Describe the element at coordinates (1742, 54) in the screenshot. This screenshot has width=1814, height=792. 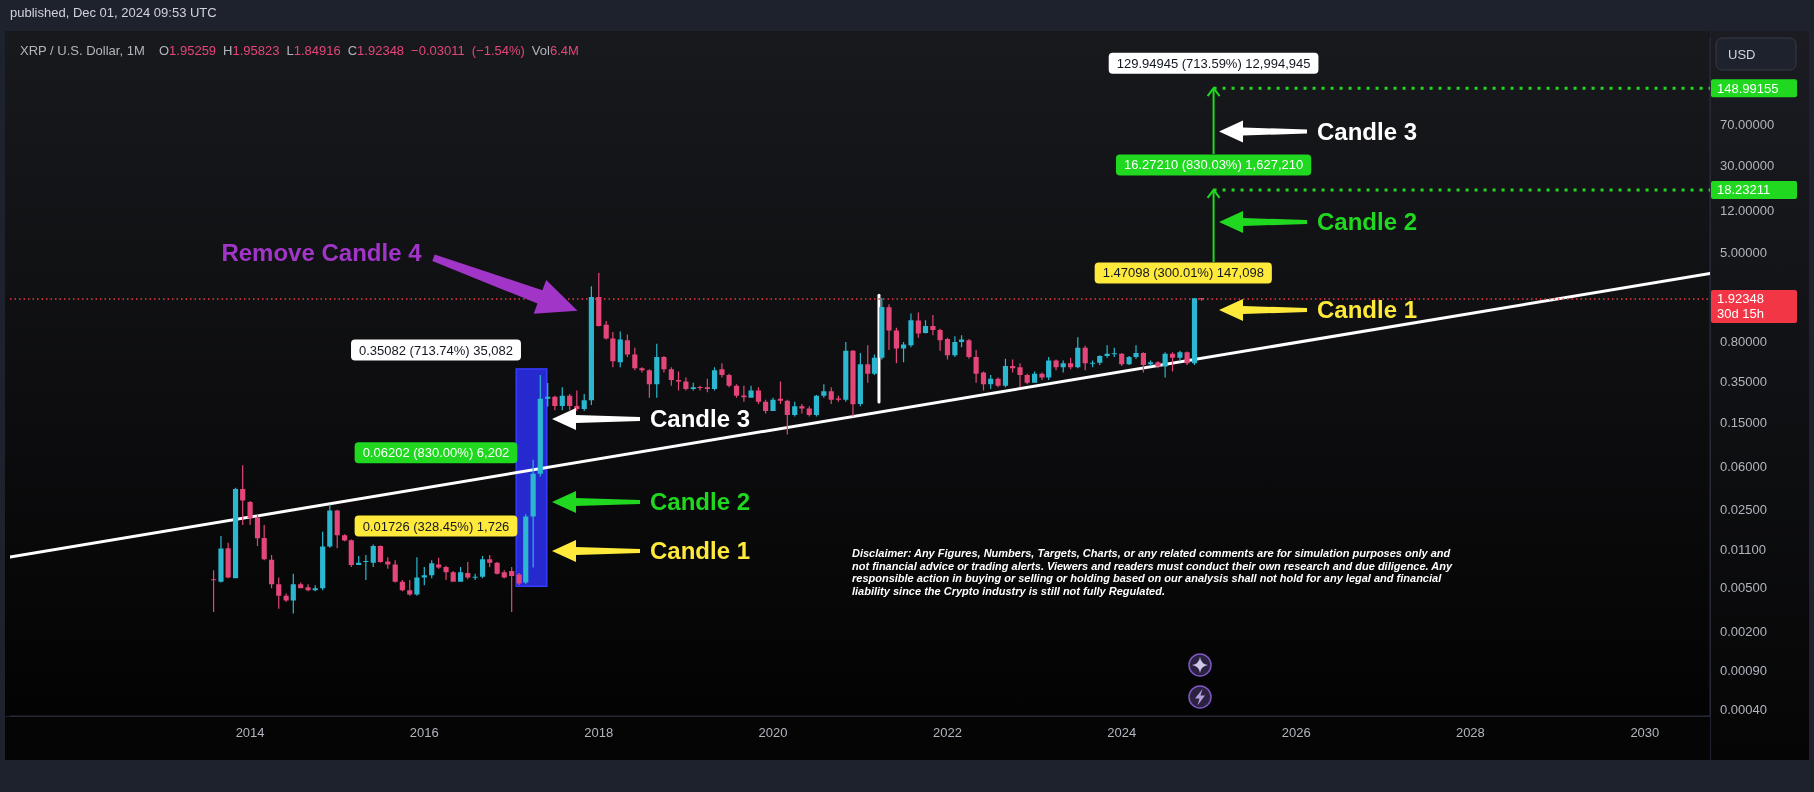
I see `y-axis-title: USD` at that location.